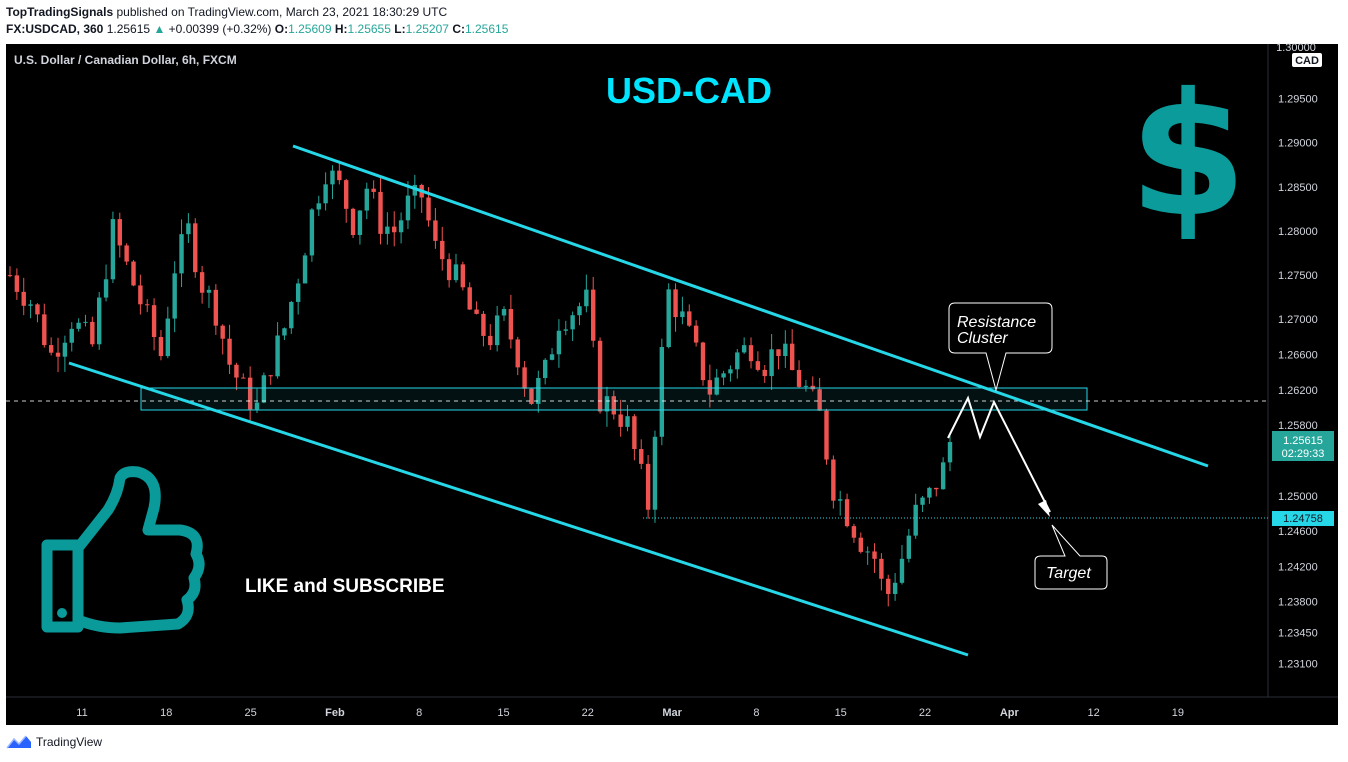 The image size is (1348, 762). Describe the element at coordinates (1000, 347) in the screenshot. I see `resistance-callout: Resistance Cluster` at that location.